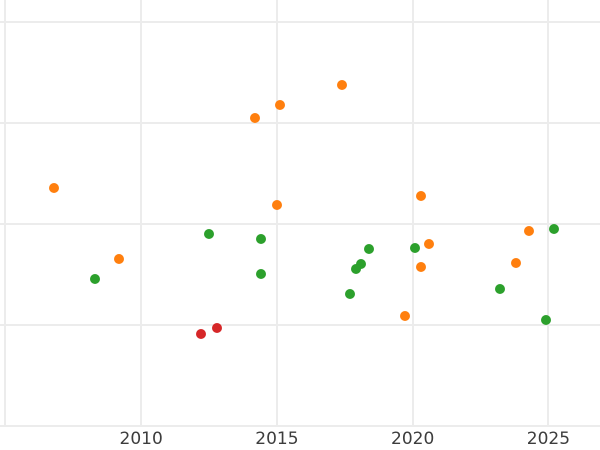  What do you see at coordinates (548, 439) in the screenshot?
I see `x-axis-tick-label: 2025` at bounding box center [548, 439].